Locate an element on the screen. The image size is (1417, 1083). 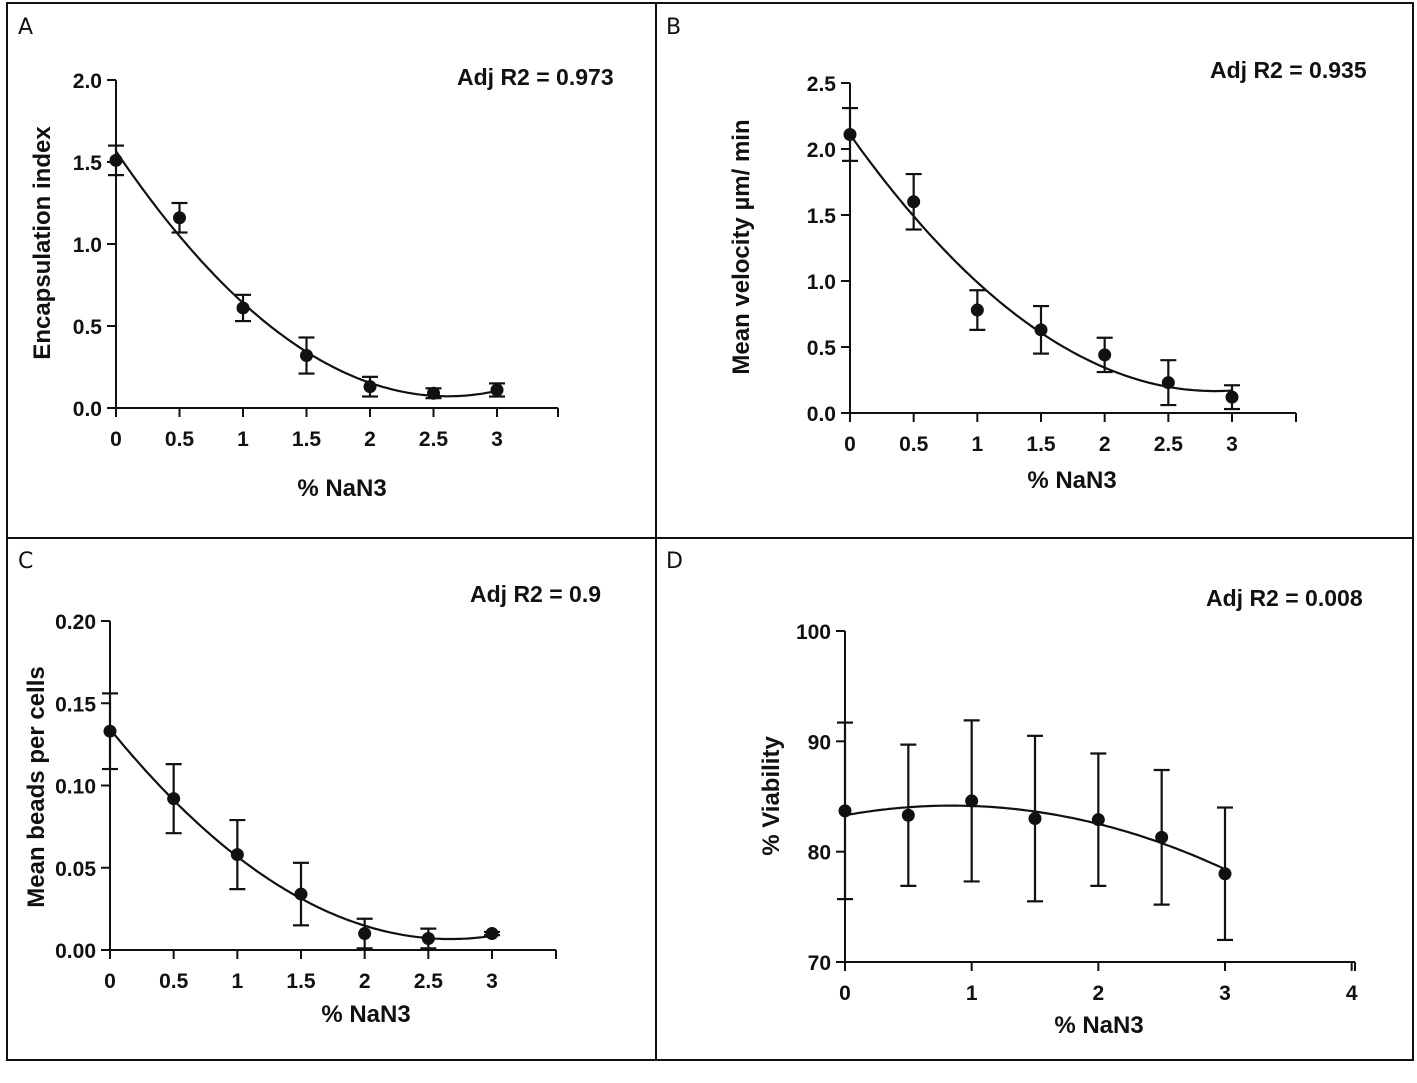
panel-letter-a: A is located at coordinates (25, 27).